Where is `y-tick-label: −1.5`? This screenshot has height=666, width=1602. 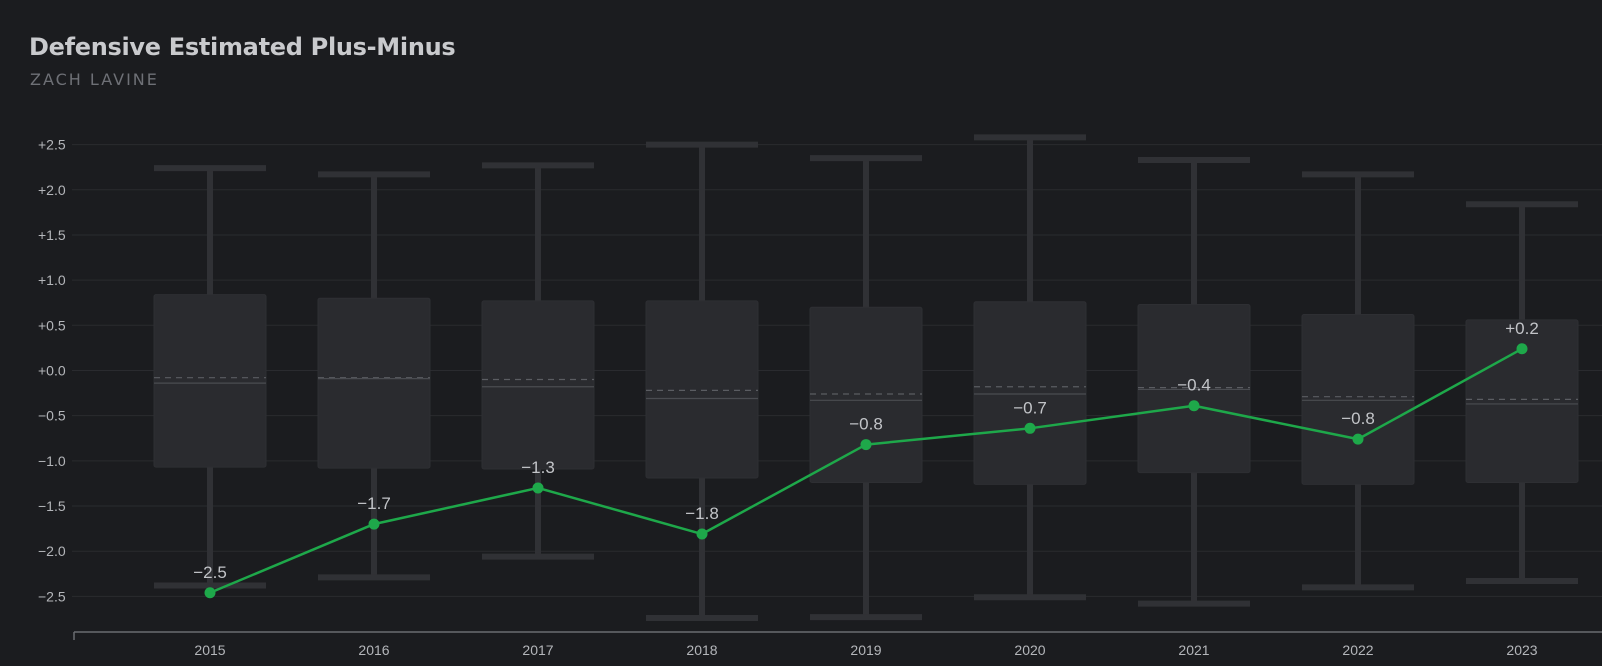 y-tick-label: −1.5 is located at coordinates (52, 506).